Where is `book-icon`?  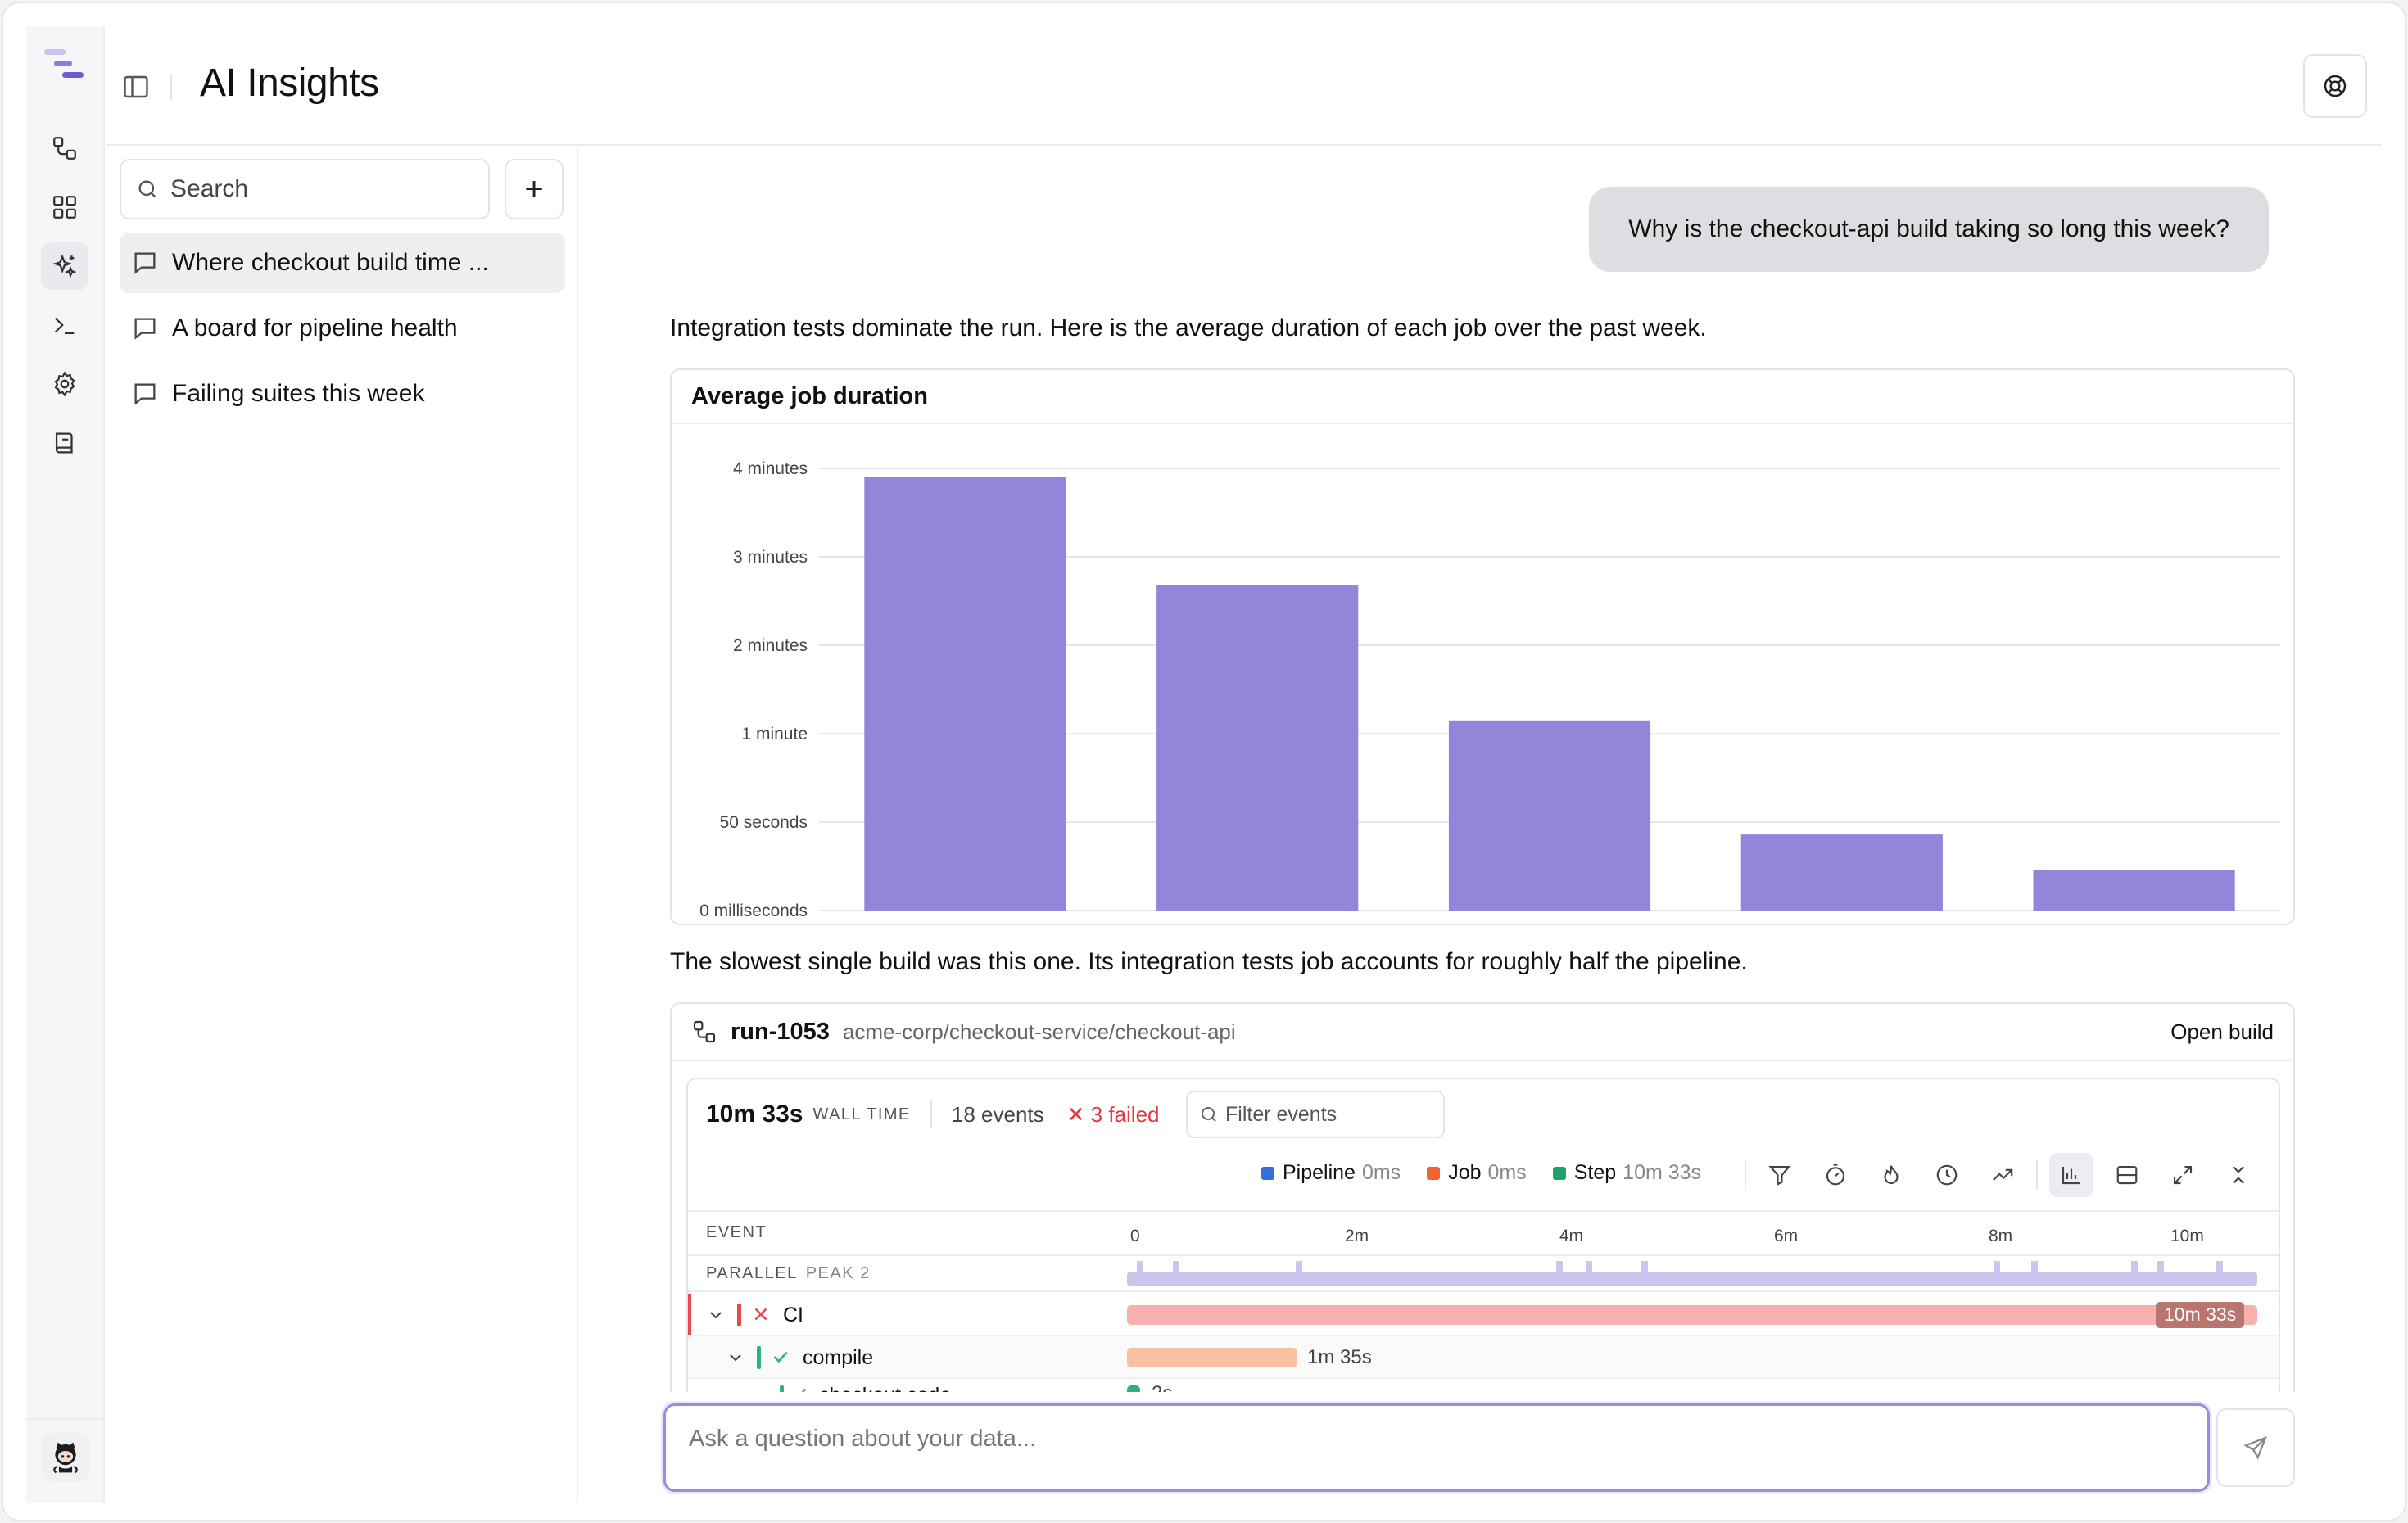 book-icon is located at coordinates (64, 443).